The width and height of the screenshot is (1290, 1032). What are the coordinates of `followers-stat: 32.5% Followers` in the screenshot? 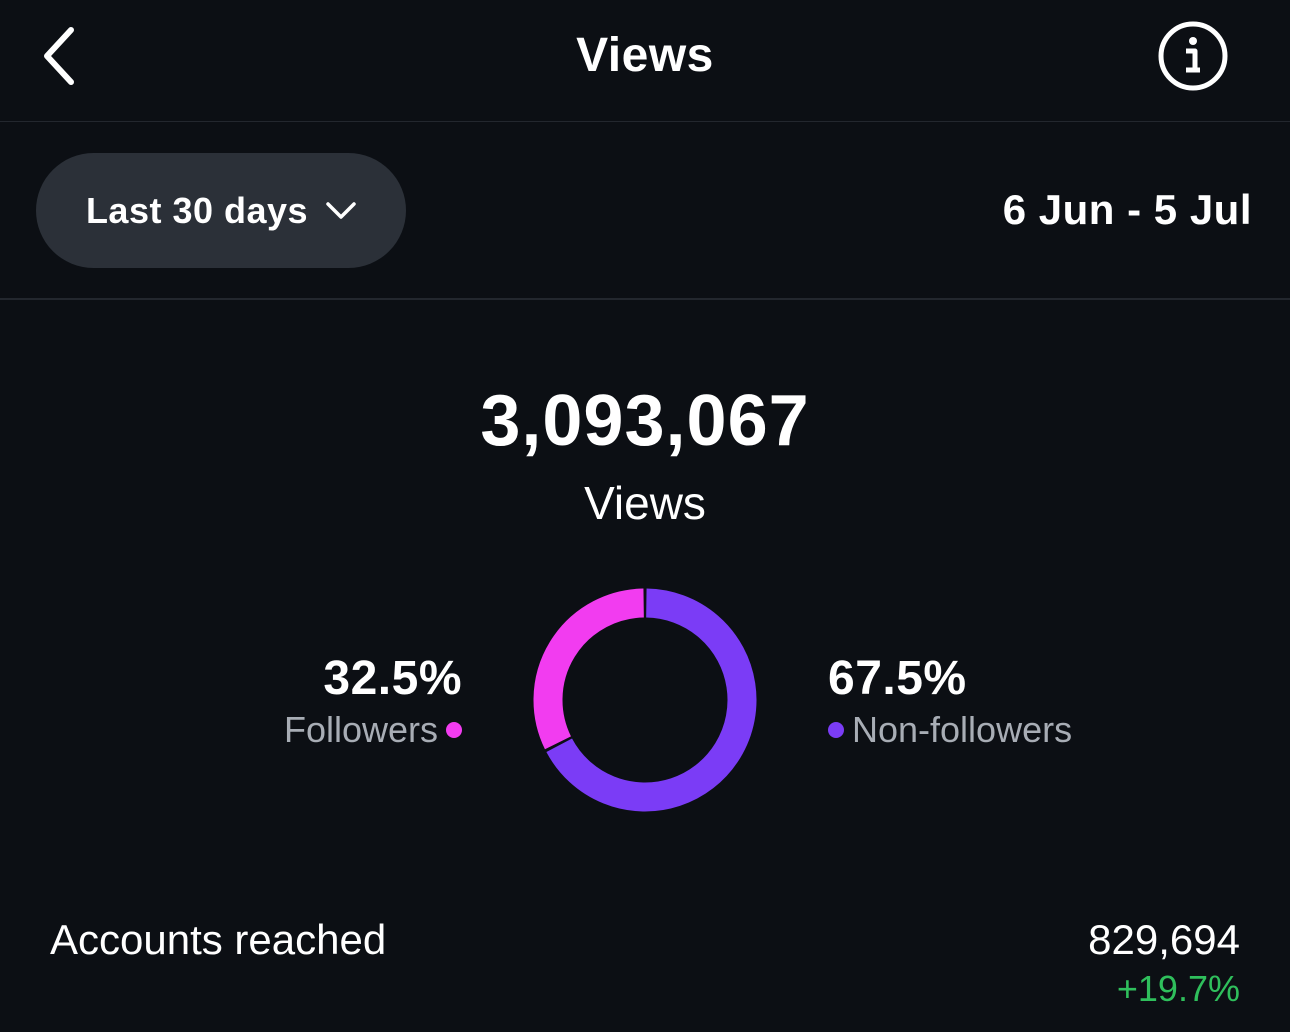 It's located at (373, 703).